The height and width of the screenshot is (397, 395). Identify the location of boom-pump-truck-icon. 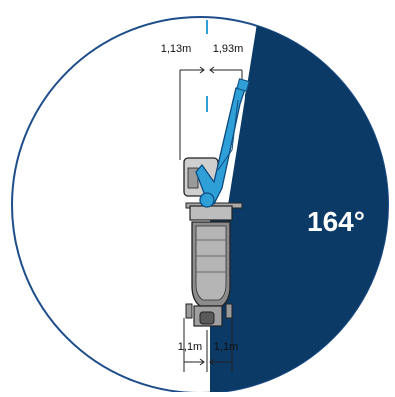
(213, 242).